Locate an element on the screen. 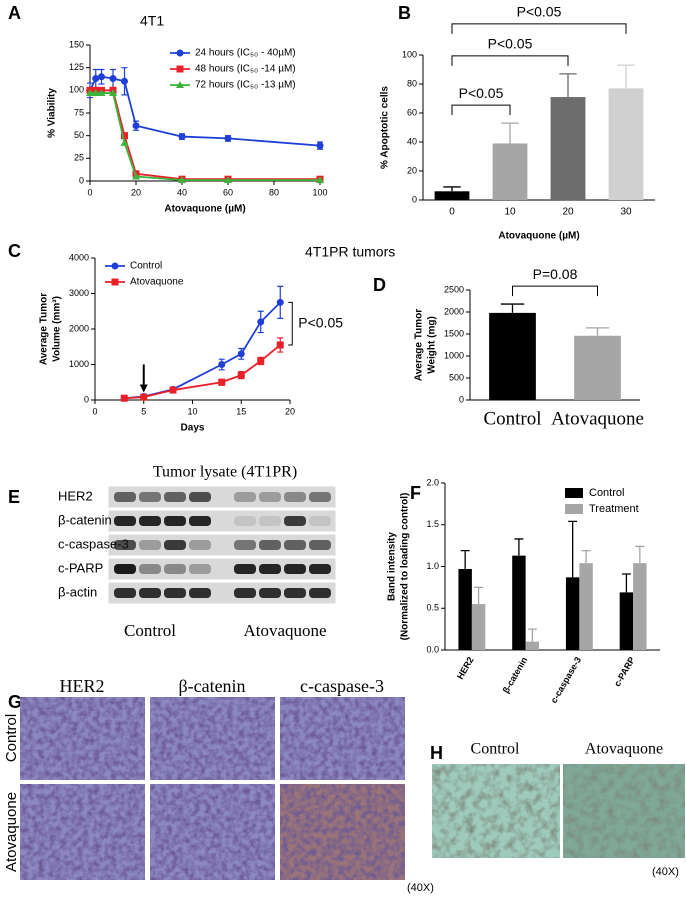 The width and height of the screenshot is (686, 900). panel-letter: G is located at coordinates (15, 702).